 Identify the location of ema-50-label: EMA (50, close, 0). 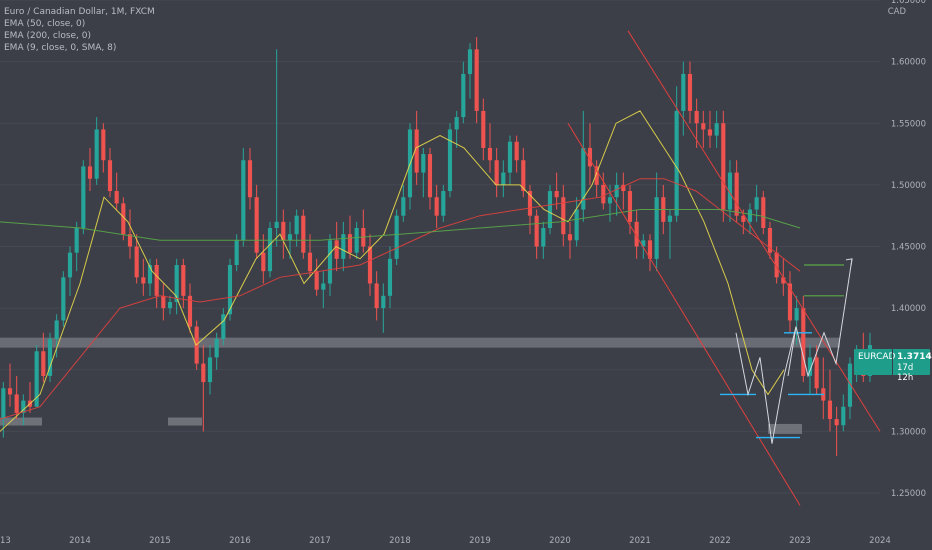
(45, 24).